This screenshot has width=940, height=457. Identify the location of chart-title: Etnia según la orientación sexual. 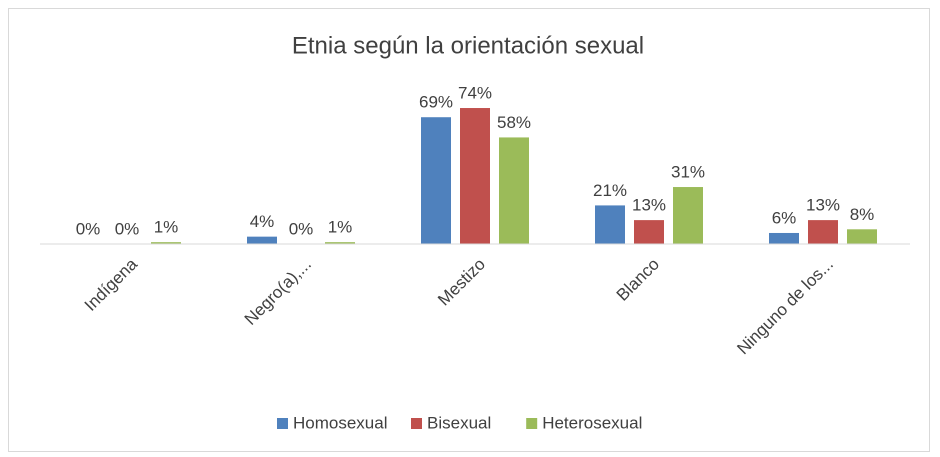
(468, 45).